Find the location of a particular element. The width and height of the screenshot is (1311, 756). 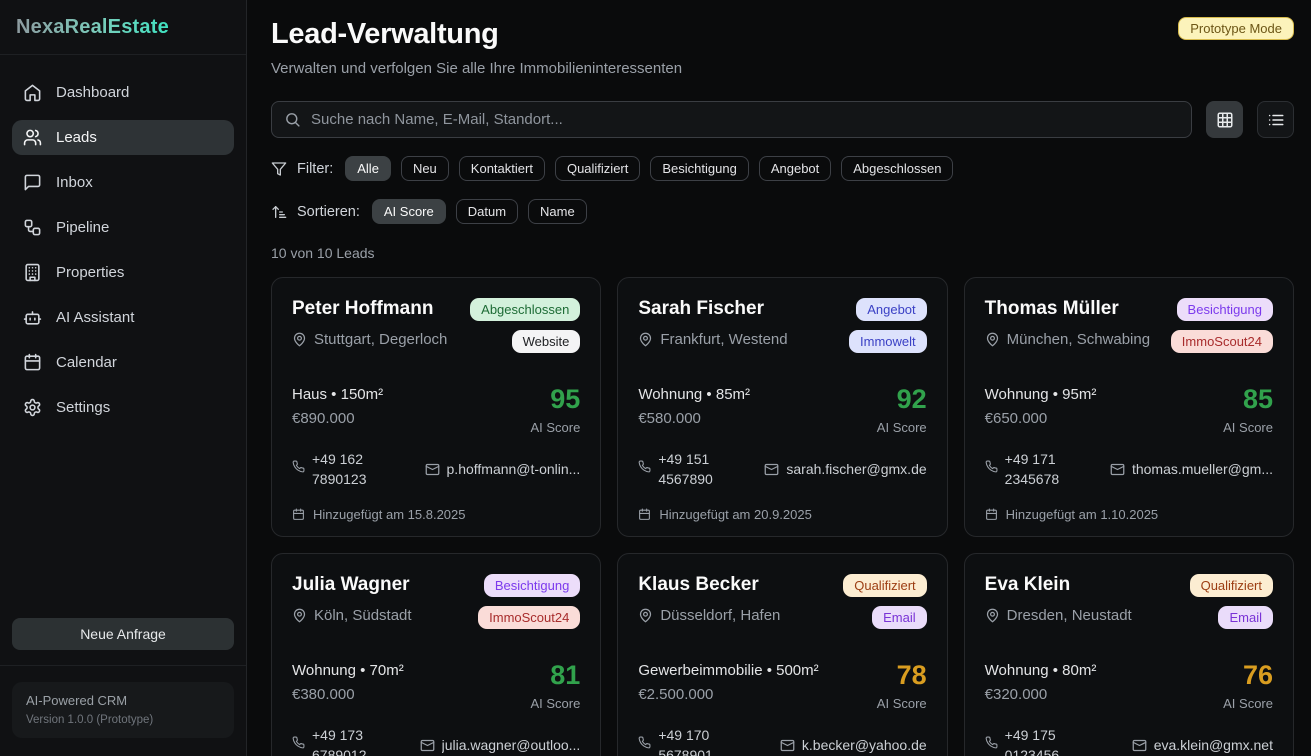

lead-location-text: Frankfurt, Westend is located at coordinates (724, 339).